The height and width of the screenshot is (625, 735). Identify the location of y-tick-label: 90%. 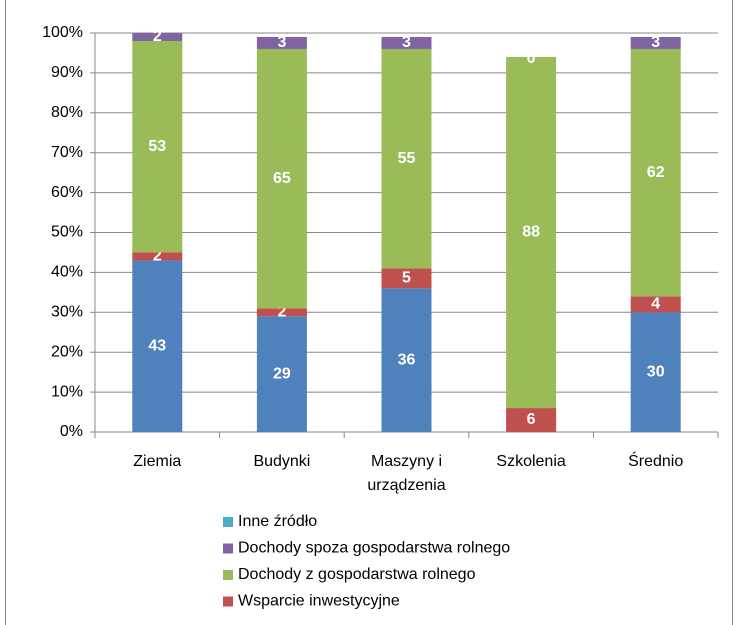
(67, 72).